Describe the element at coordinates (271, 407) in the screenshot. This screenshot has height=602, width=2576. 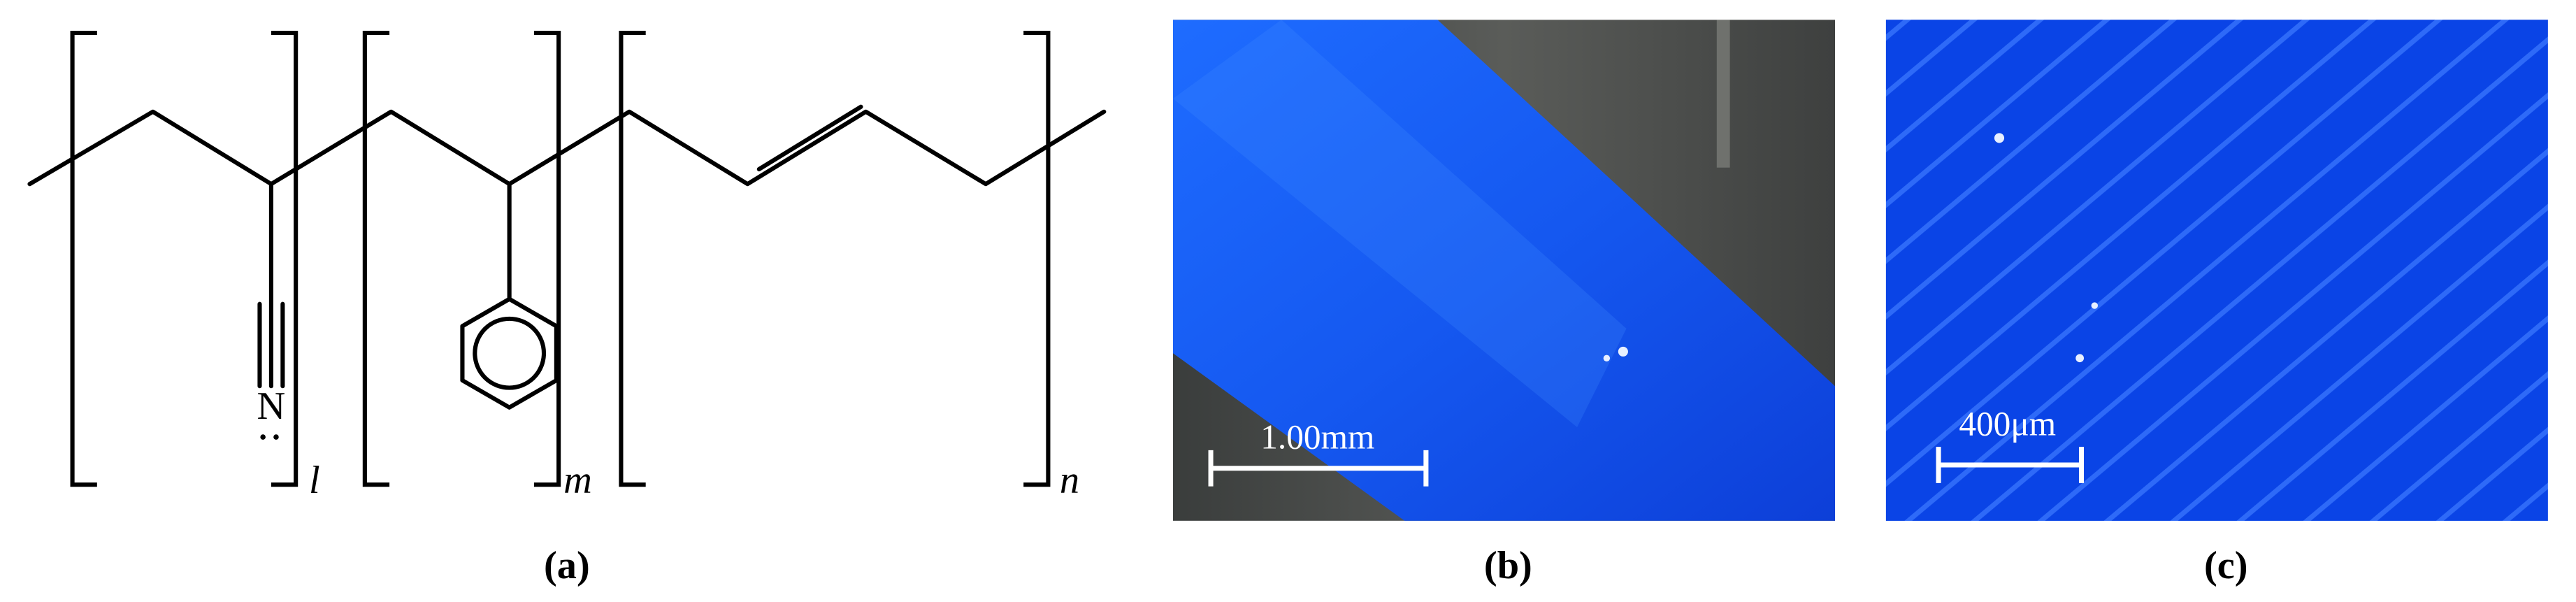
I see `atom-label: N` at that location.